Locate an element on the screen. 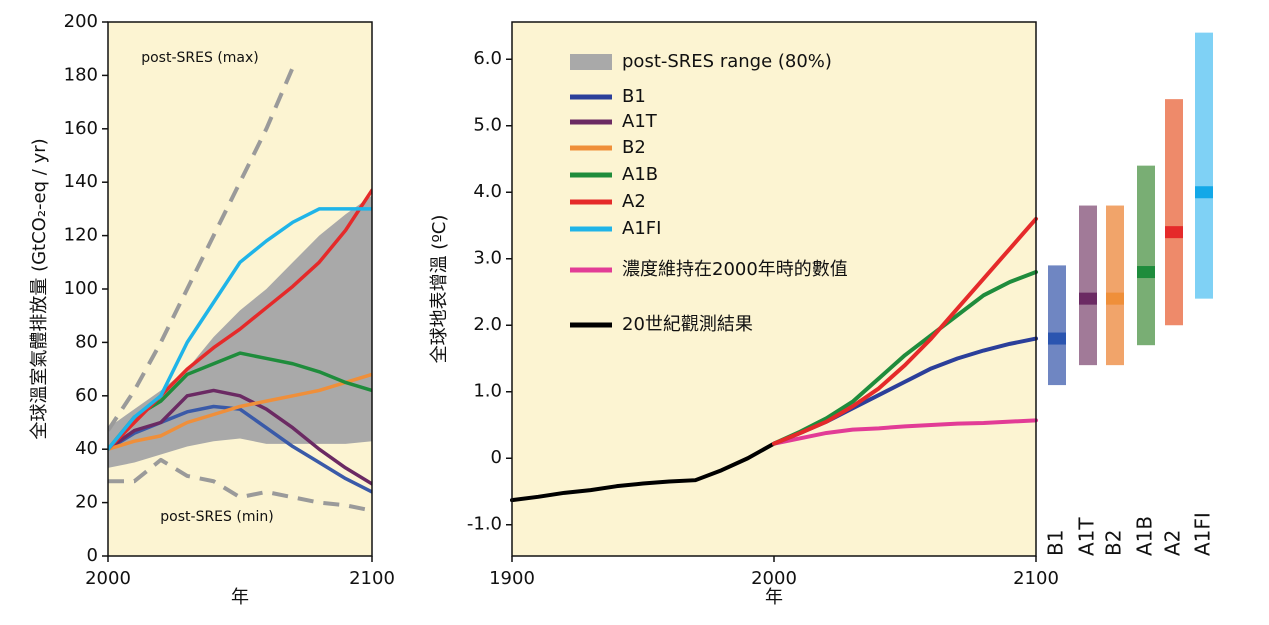 The image size is (1269, 625). legend-label: B1 is located at coordinates (634, 96).